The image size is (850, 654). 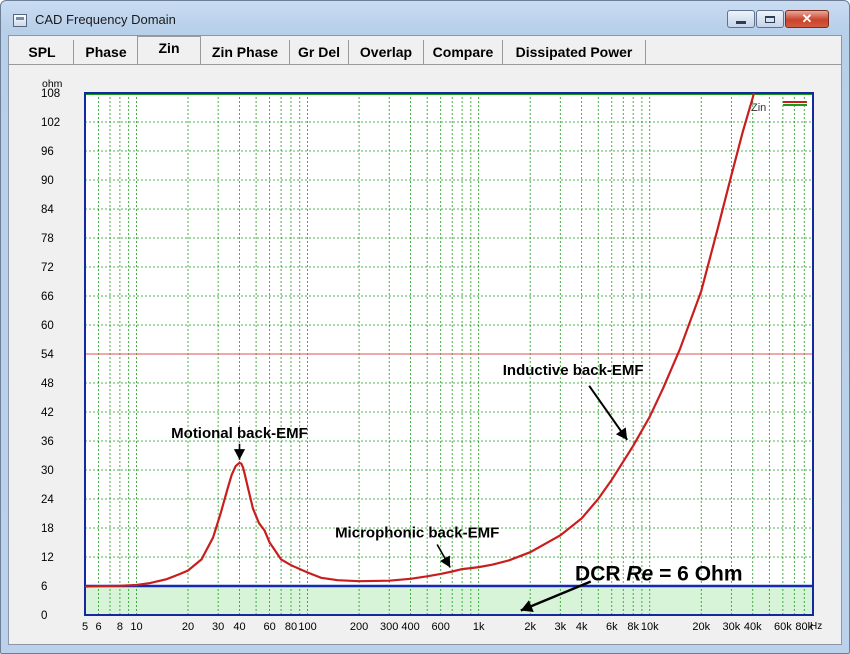 I want to click on x-tick-label: 400, so click(x=410, y=627).